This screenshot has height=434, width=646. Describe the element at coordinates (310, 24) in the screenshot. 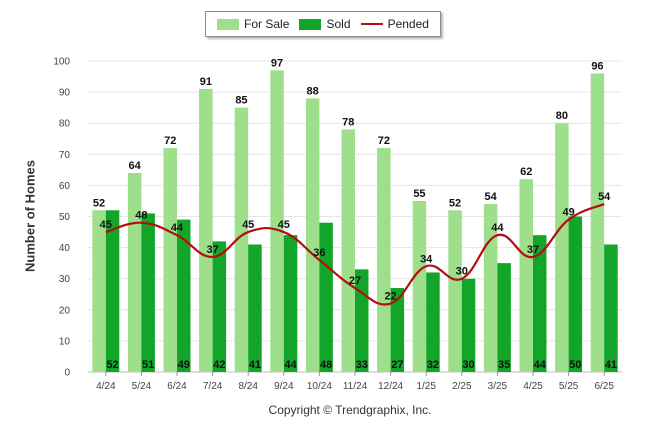

I see `legend-swatch-sold` at that location.